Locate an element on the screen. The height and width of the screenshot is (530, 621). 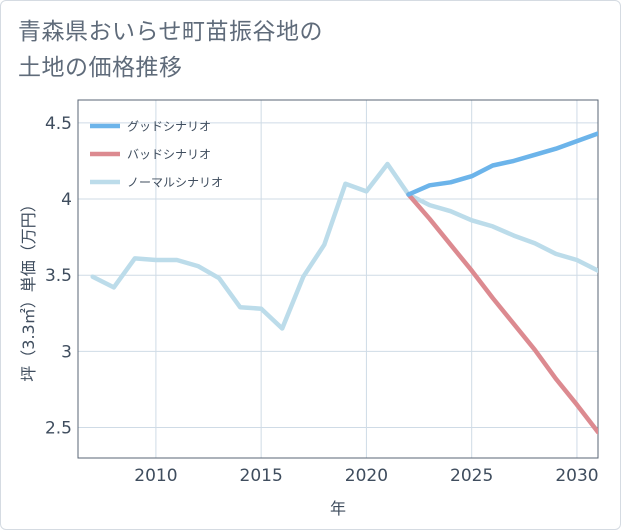
y-tick-label: 4 is located at coordinates (66, 200).